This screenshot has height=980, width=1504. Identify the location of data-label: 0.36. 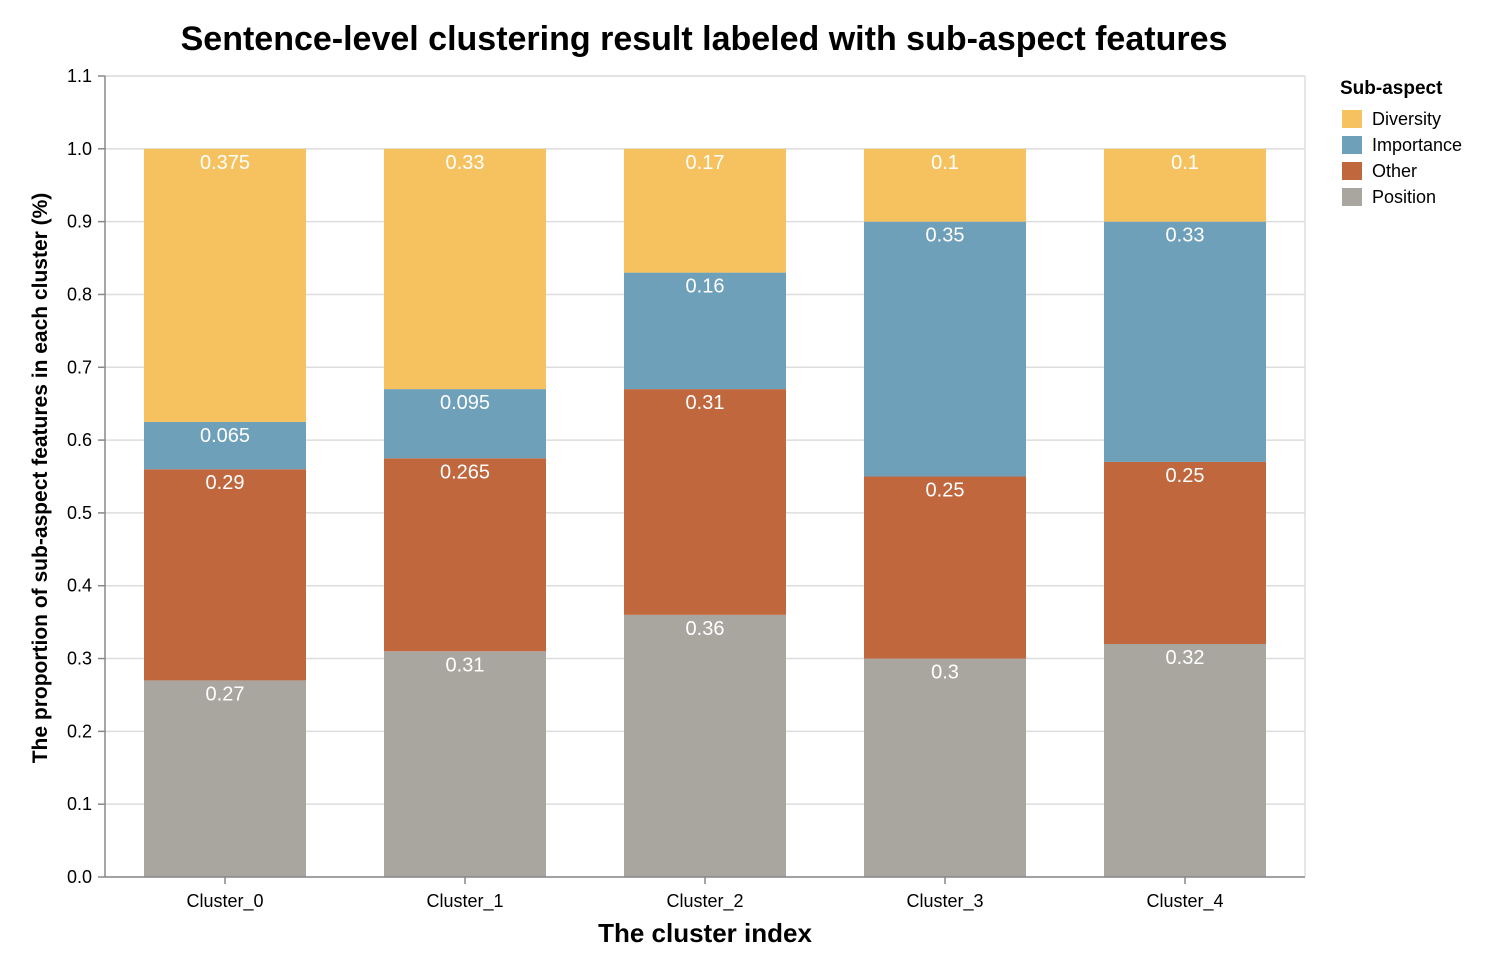
(705, 629).